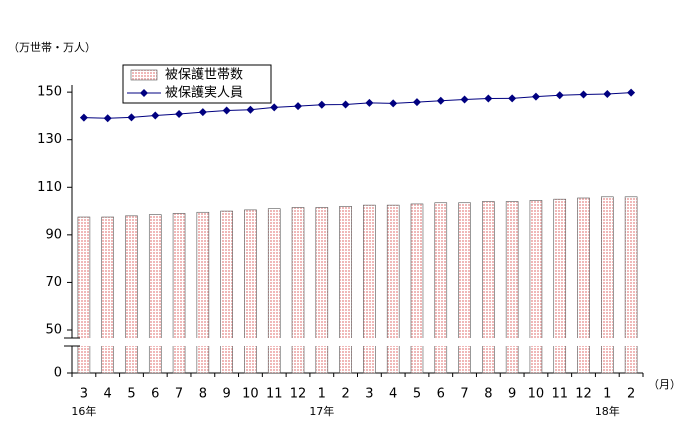  What do you see at coordinates (49, 139) in the screenshot?
I see `y-tick-label: 130` at bounding box center [49, 139].